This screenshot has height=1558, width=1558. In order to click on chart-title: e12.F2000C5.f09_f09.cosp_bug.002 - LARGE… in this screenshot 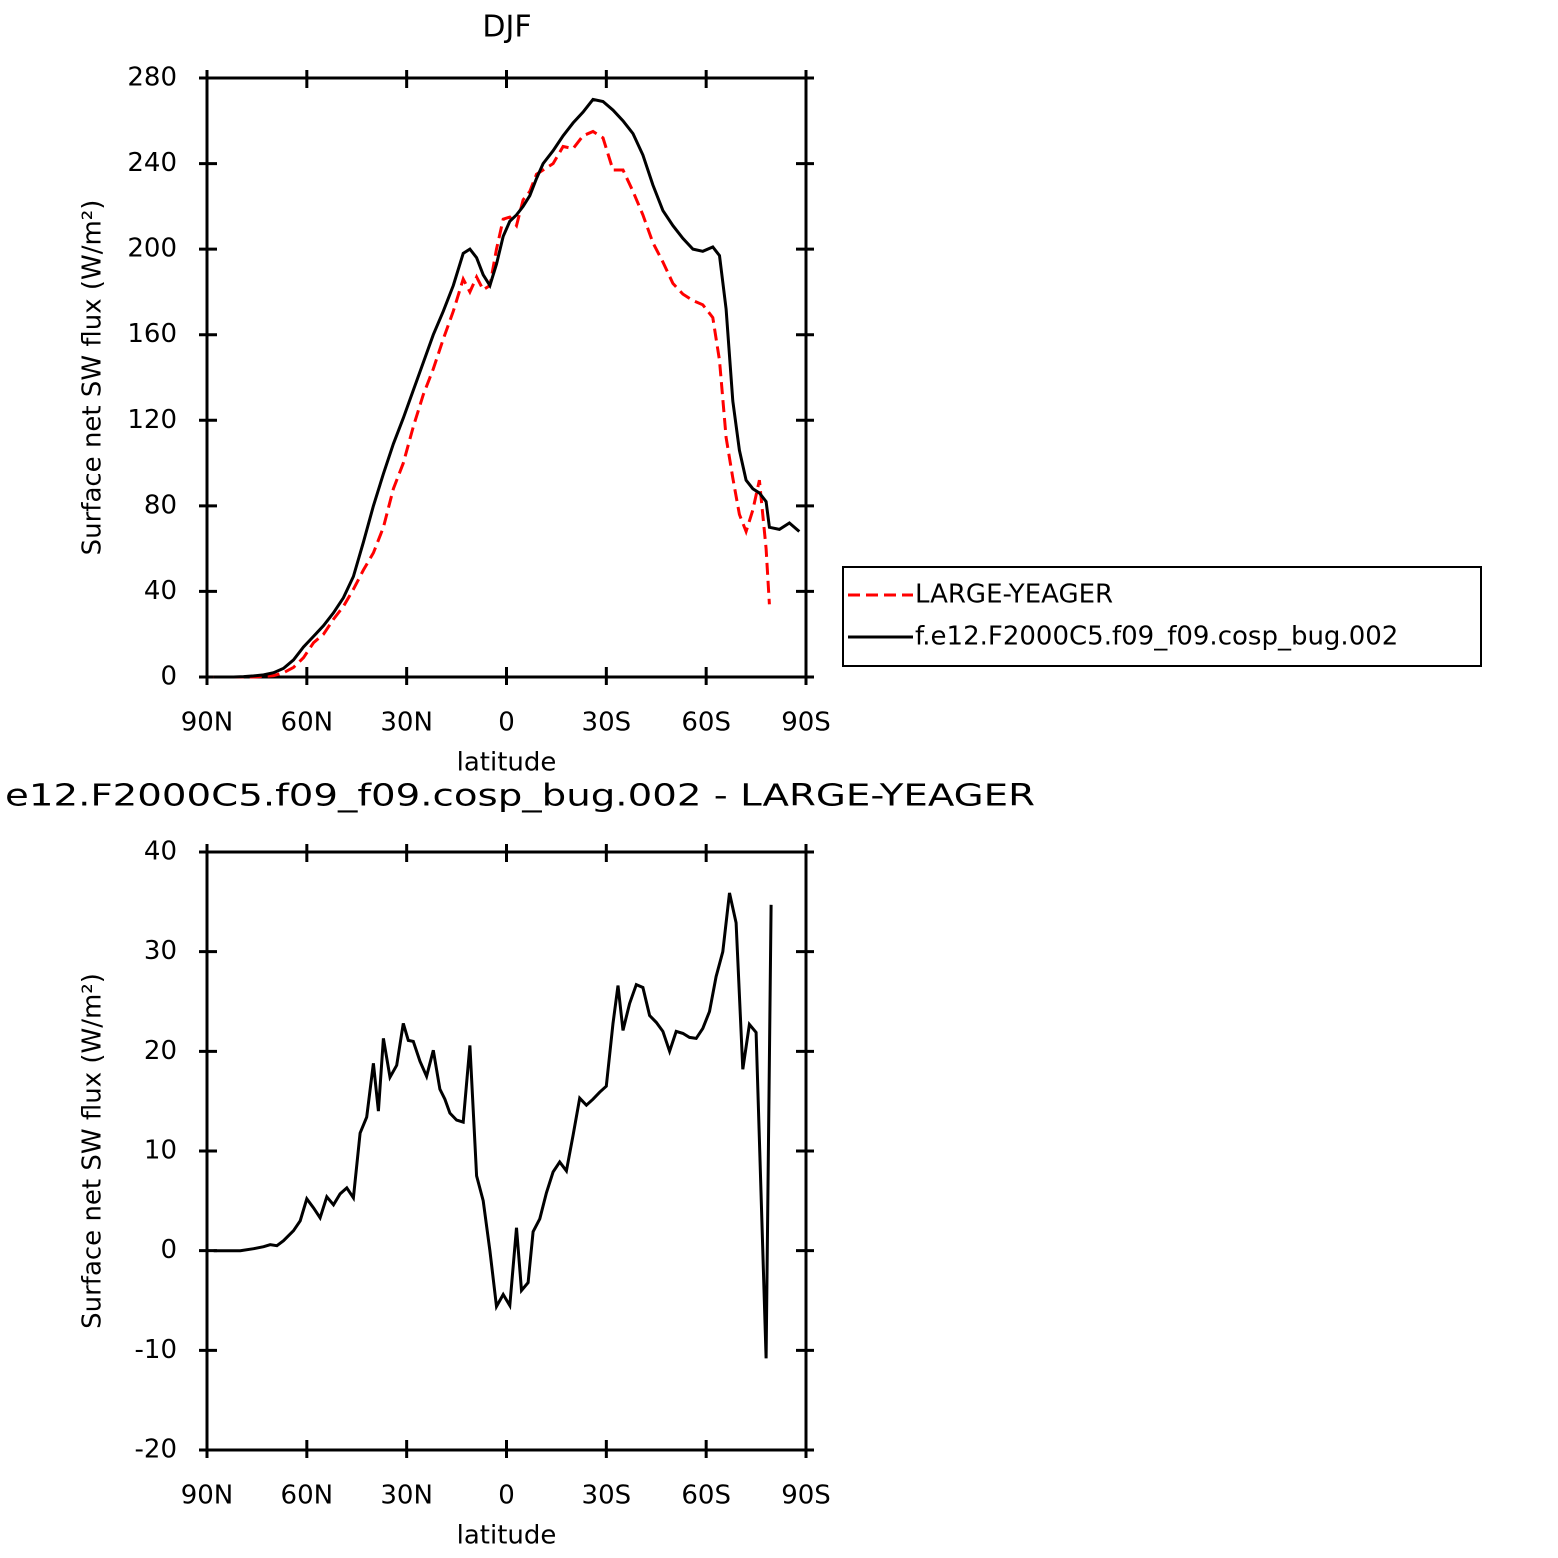, I will do `click(520, 796)`.